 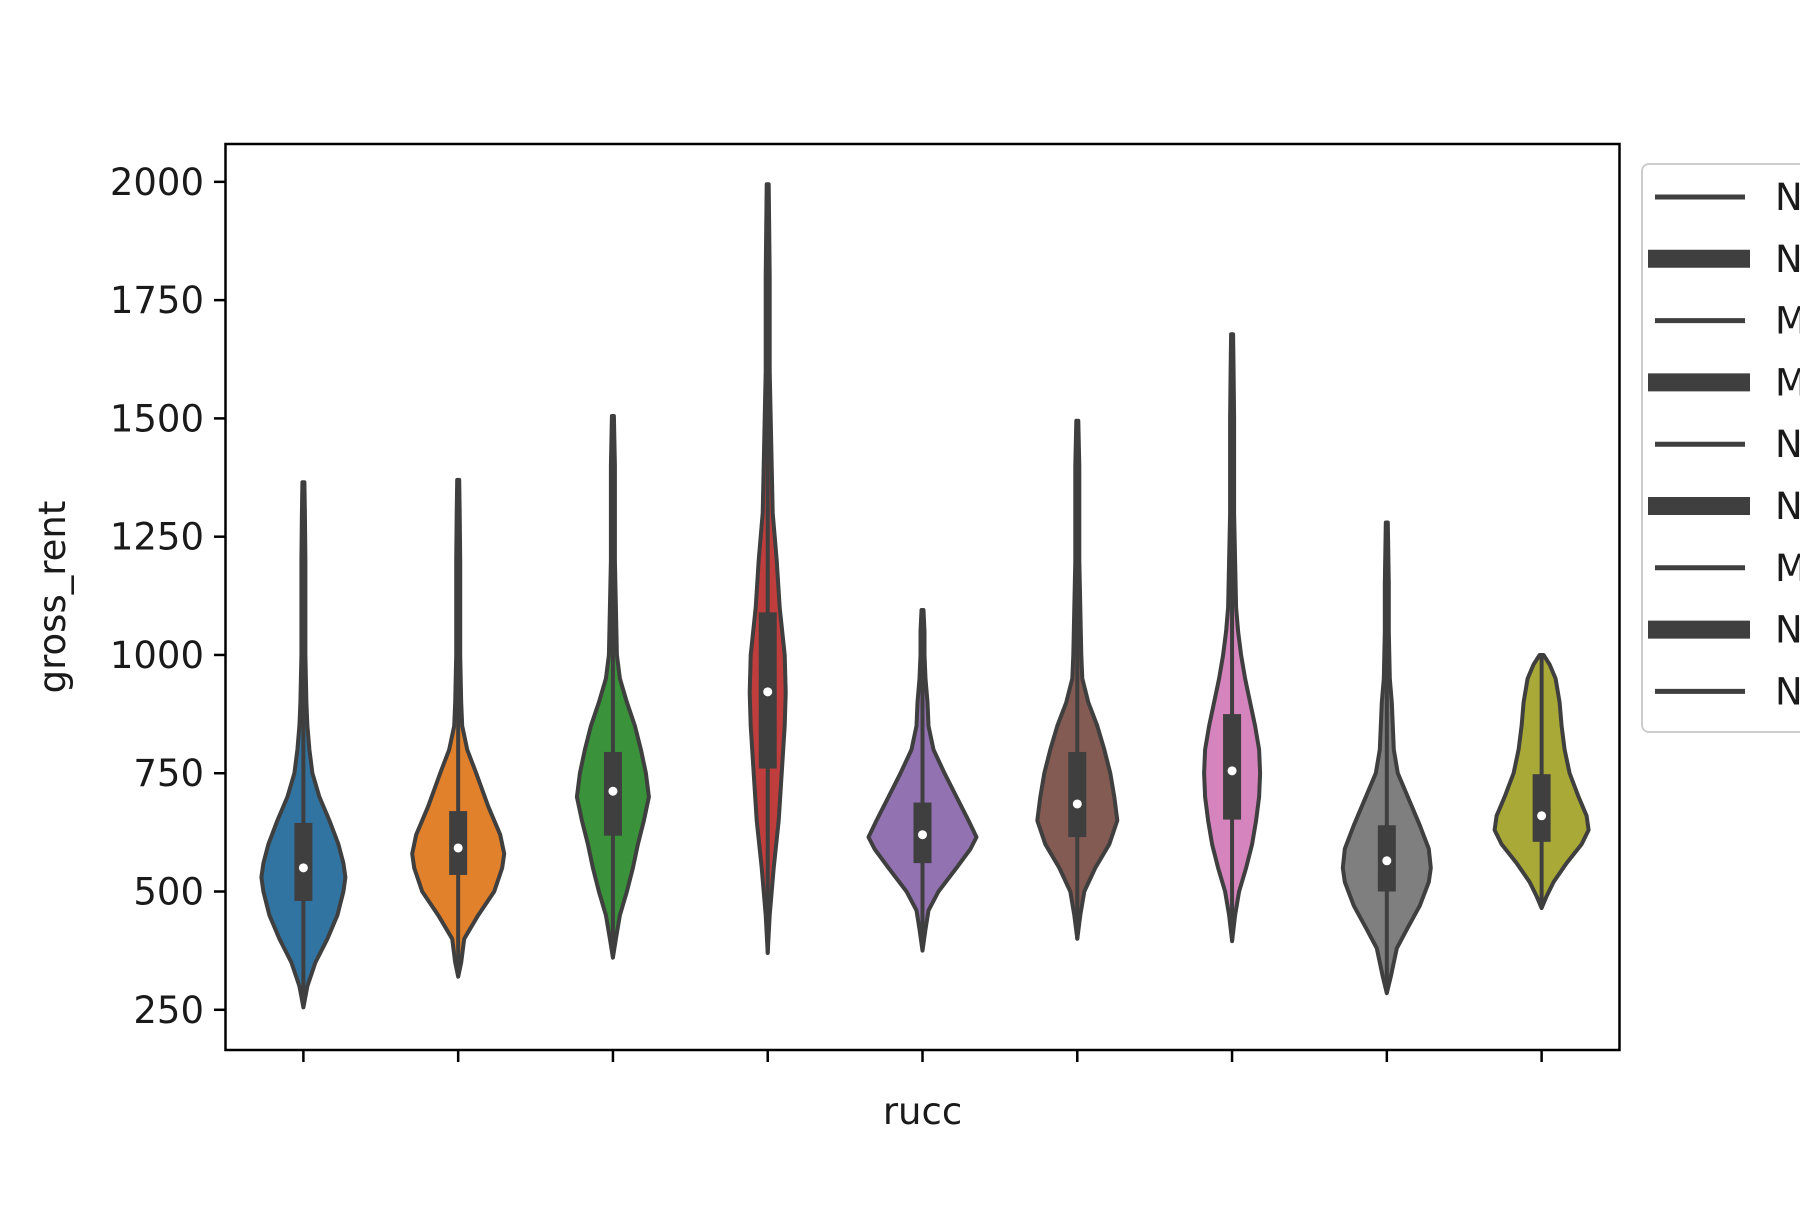 What do you see at coordinates (1787, 444) in the screenshot?
I see `legend-label-5: N` at bounding box center [1787, 444].